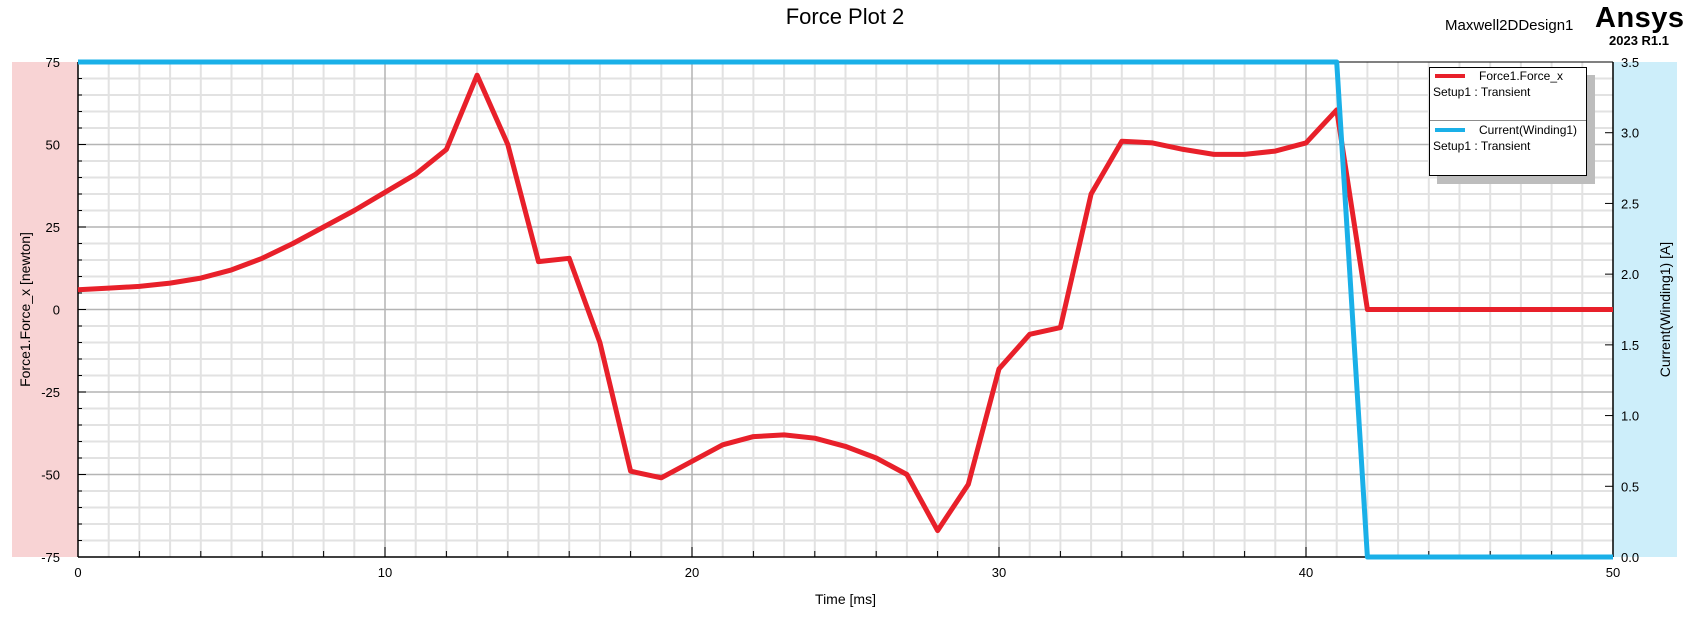  What do you see at coordinates (1613, 572) in the screenshot?
I see `x-tick-label: 50` at bounding box center [1613, 572].